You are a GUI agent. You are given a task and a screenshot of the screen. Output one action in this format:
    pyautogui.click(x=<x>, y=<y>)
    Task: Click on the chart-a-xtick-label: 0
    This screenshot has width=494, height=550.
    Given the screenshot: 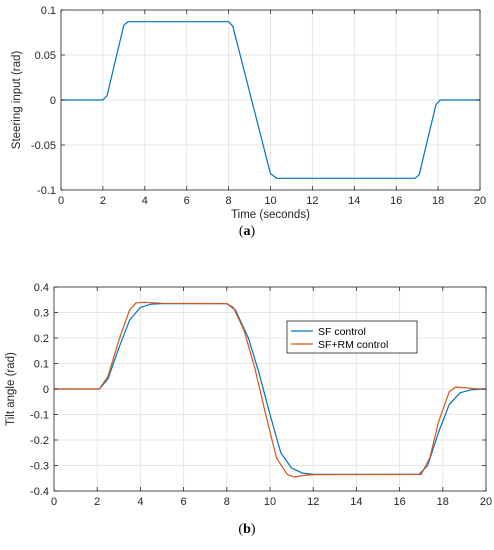 What is the action you would take?
    pyautogui.click(x=61, y=201)
    